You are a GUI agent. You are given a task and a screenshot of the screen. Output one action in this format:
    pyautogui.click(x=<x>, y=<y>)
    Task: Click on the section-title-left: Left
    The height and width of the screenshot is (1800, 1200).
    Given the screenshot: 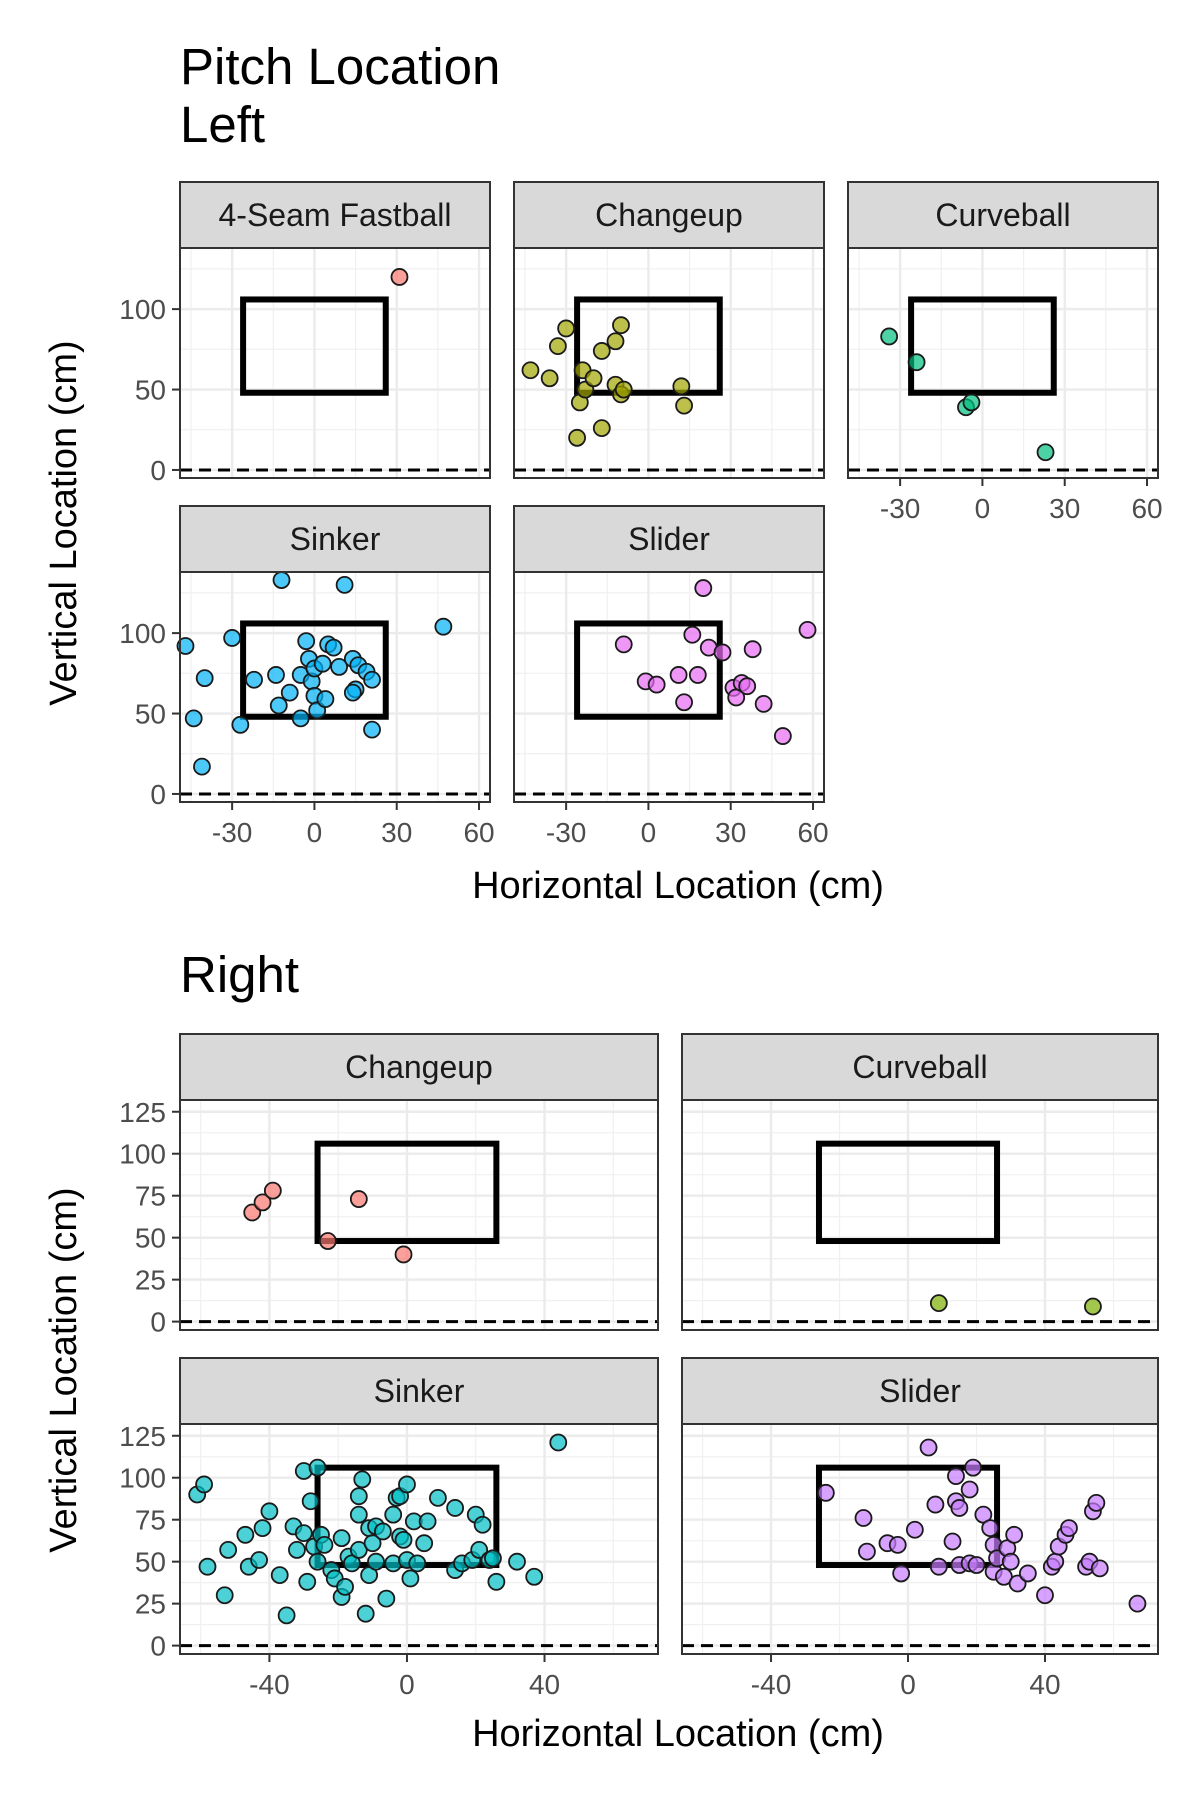 What is the action you would take?
    pyautogui.click(x=222, y=124)
    